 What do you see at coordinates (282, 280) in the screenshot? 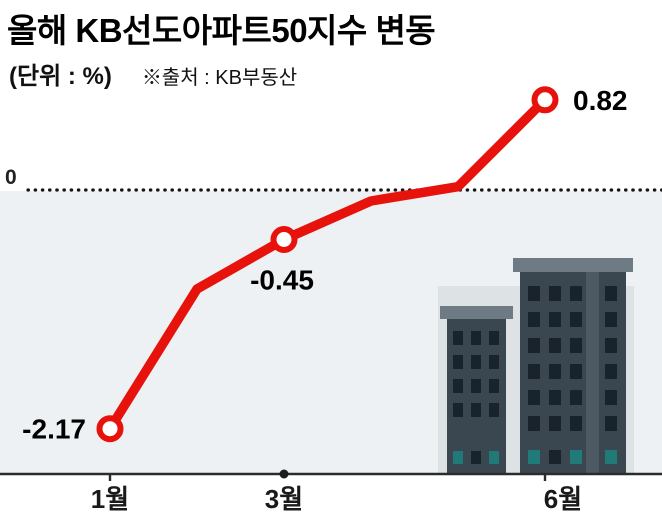
I see `value-label: -0.45` at bounding box center [282, 280].